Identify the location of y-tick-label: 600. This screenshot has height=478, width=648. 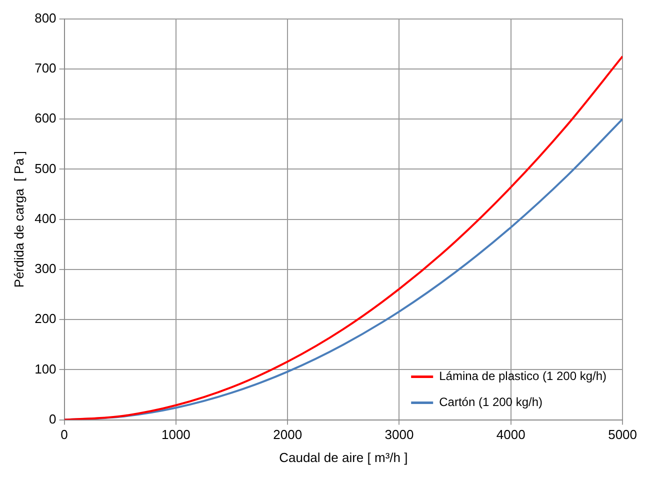
(45, 118).